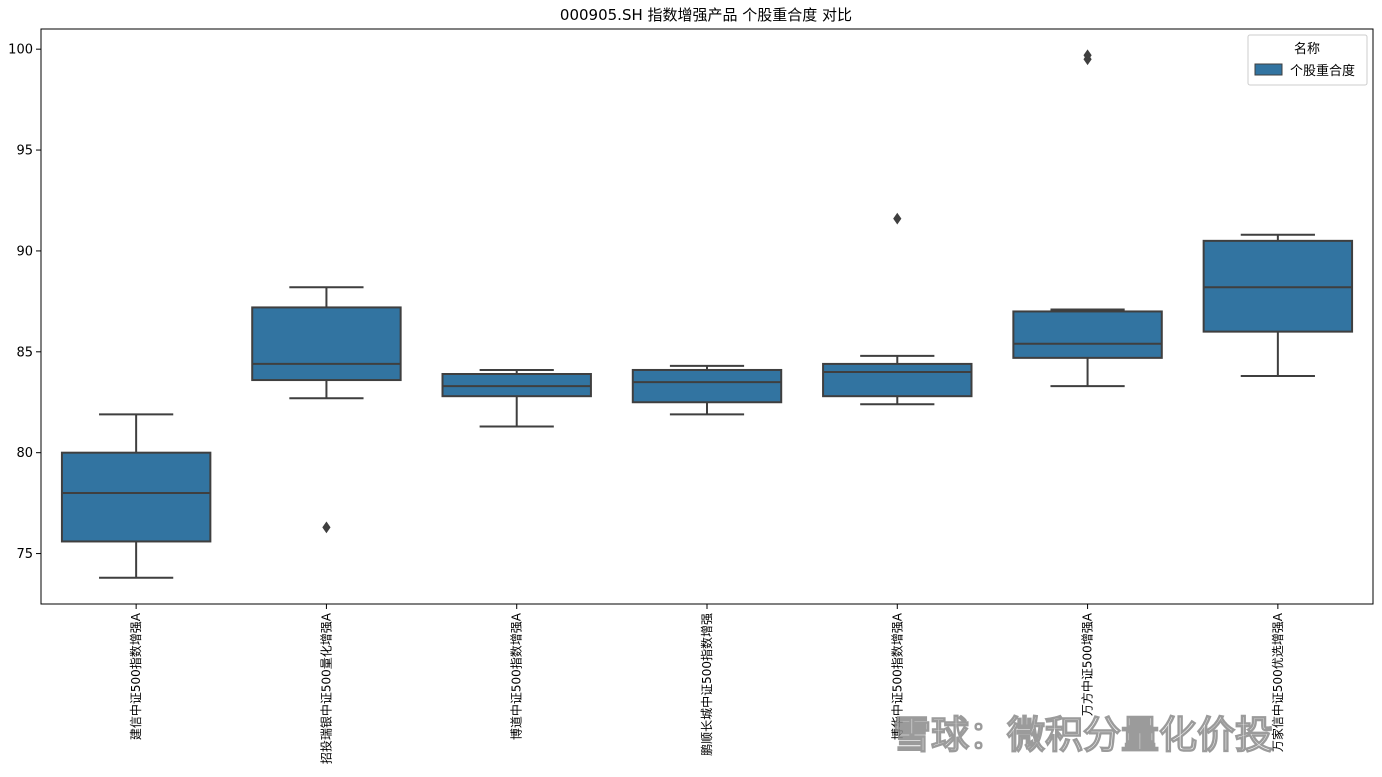  What do you see at coordinates (1268, 69) in the screenshot?
I see `legend-swatch` at bounding box center [1268, 69].